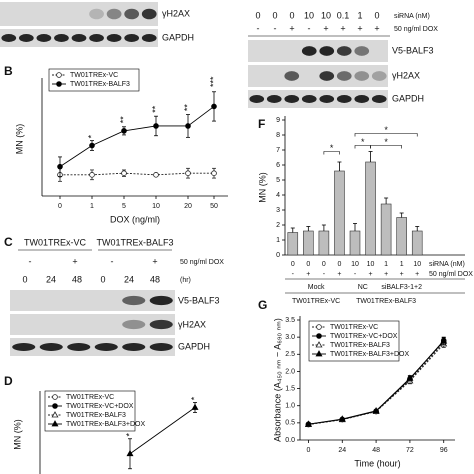 Image resolution: width=474 pixels, height=474 pixels. I want to click on x-tick-label: 5, so click(124, 206).